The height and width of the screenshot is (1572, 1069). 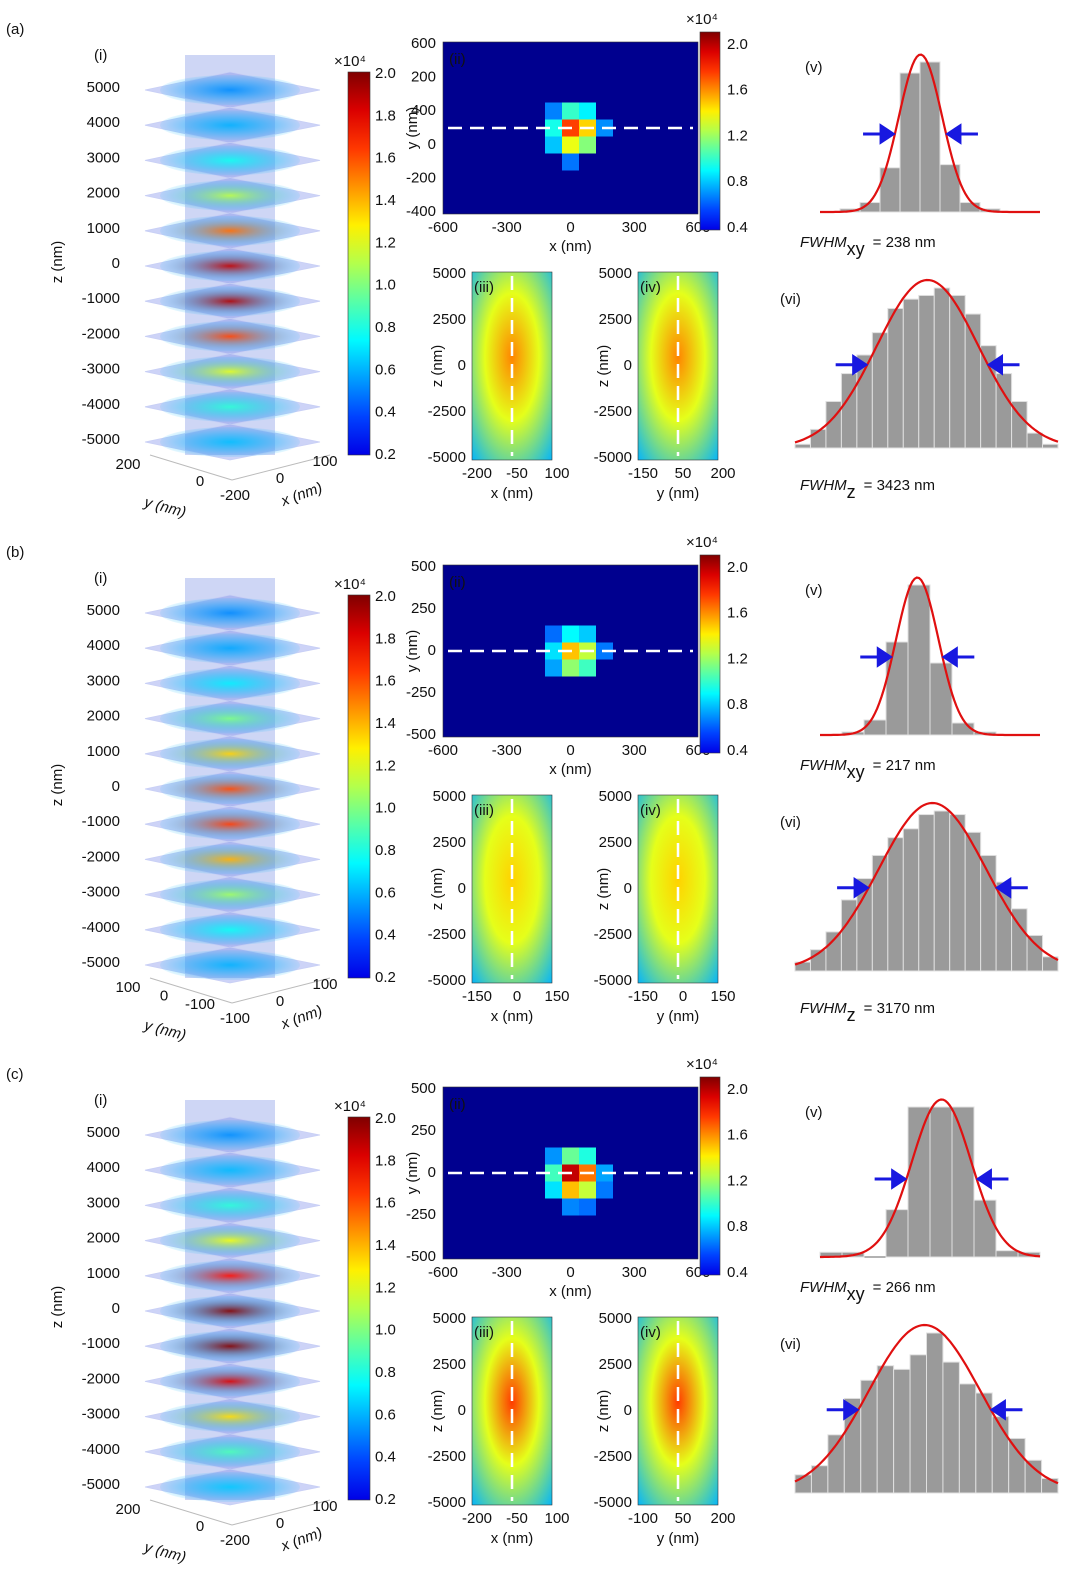 I want to click on fwhm-value: = 266 nm, so click(x=904, y=1287).